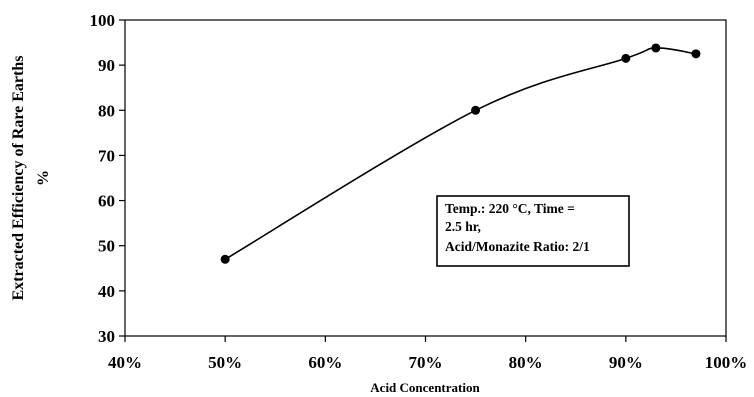 The height and width of the screenshot is (397, 754). What do you see at coordinates (325, 362) in the screenshot?
I see `x-tick-label: 60%` at bounding box center [325, 362].